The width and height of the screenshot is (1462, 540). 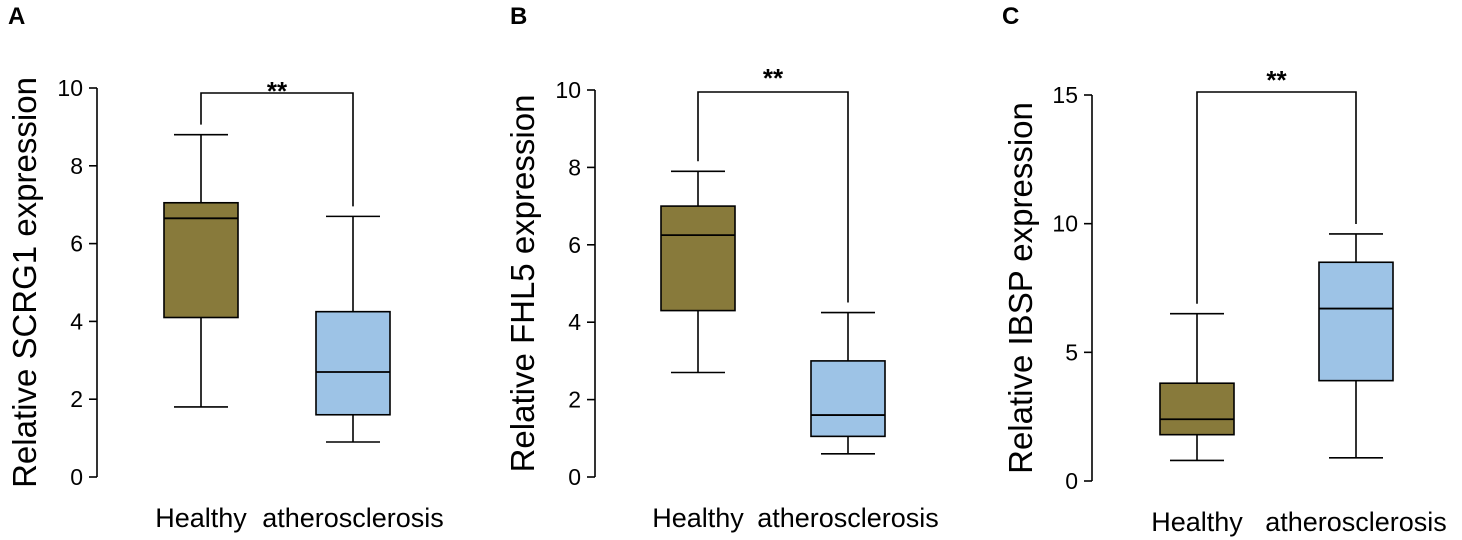 What do you see at coordinates (522, 284) in the screenshot?
I see `y-axis-label: Relative FHL5 expression` at bounding box center [522, 284].